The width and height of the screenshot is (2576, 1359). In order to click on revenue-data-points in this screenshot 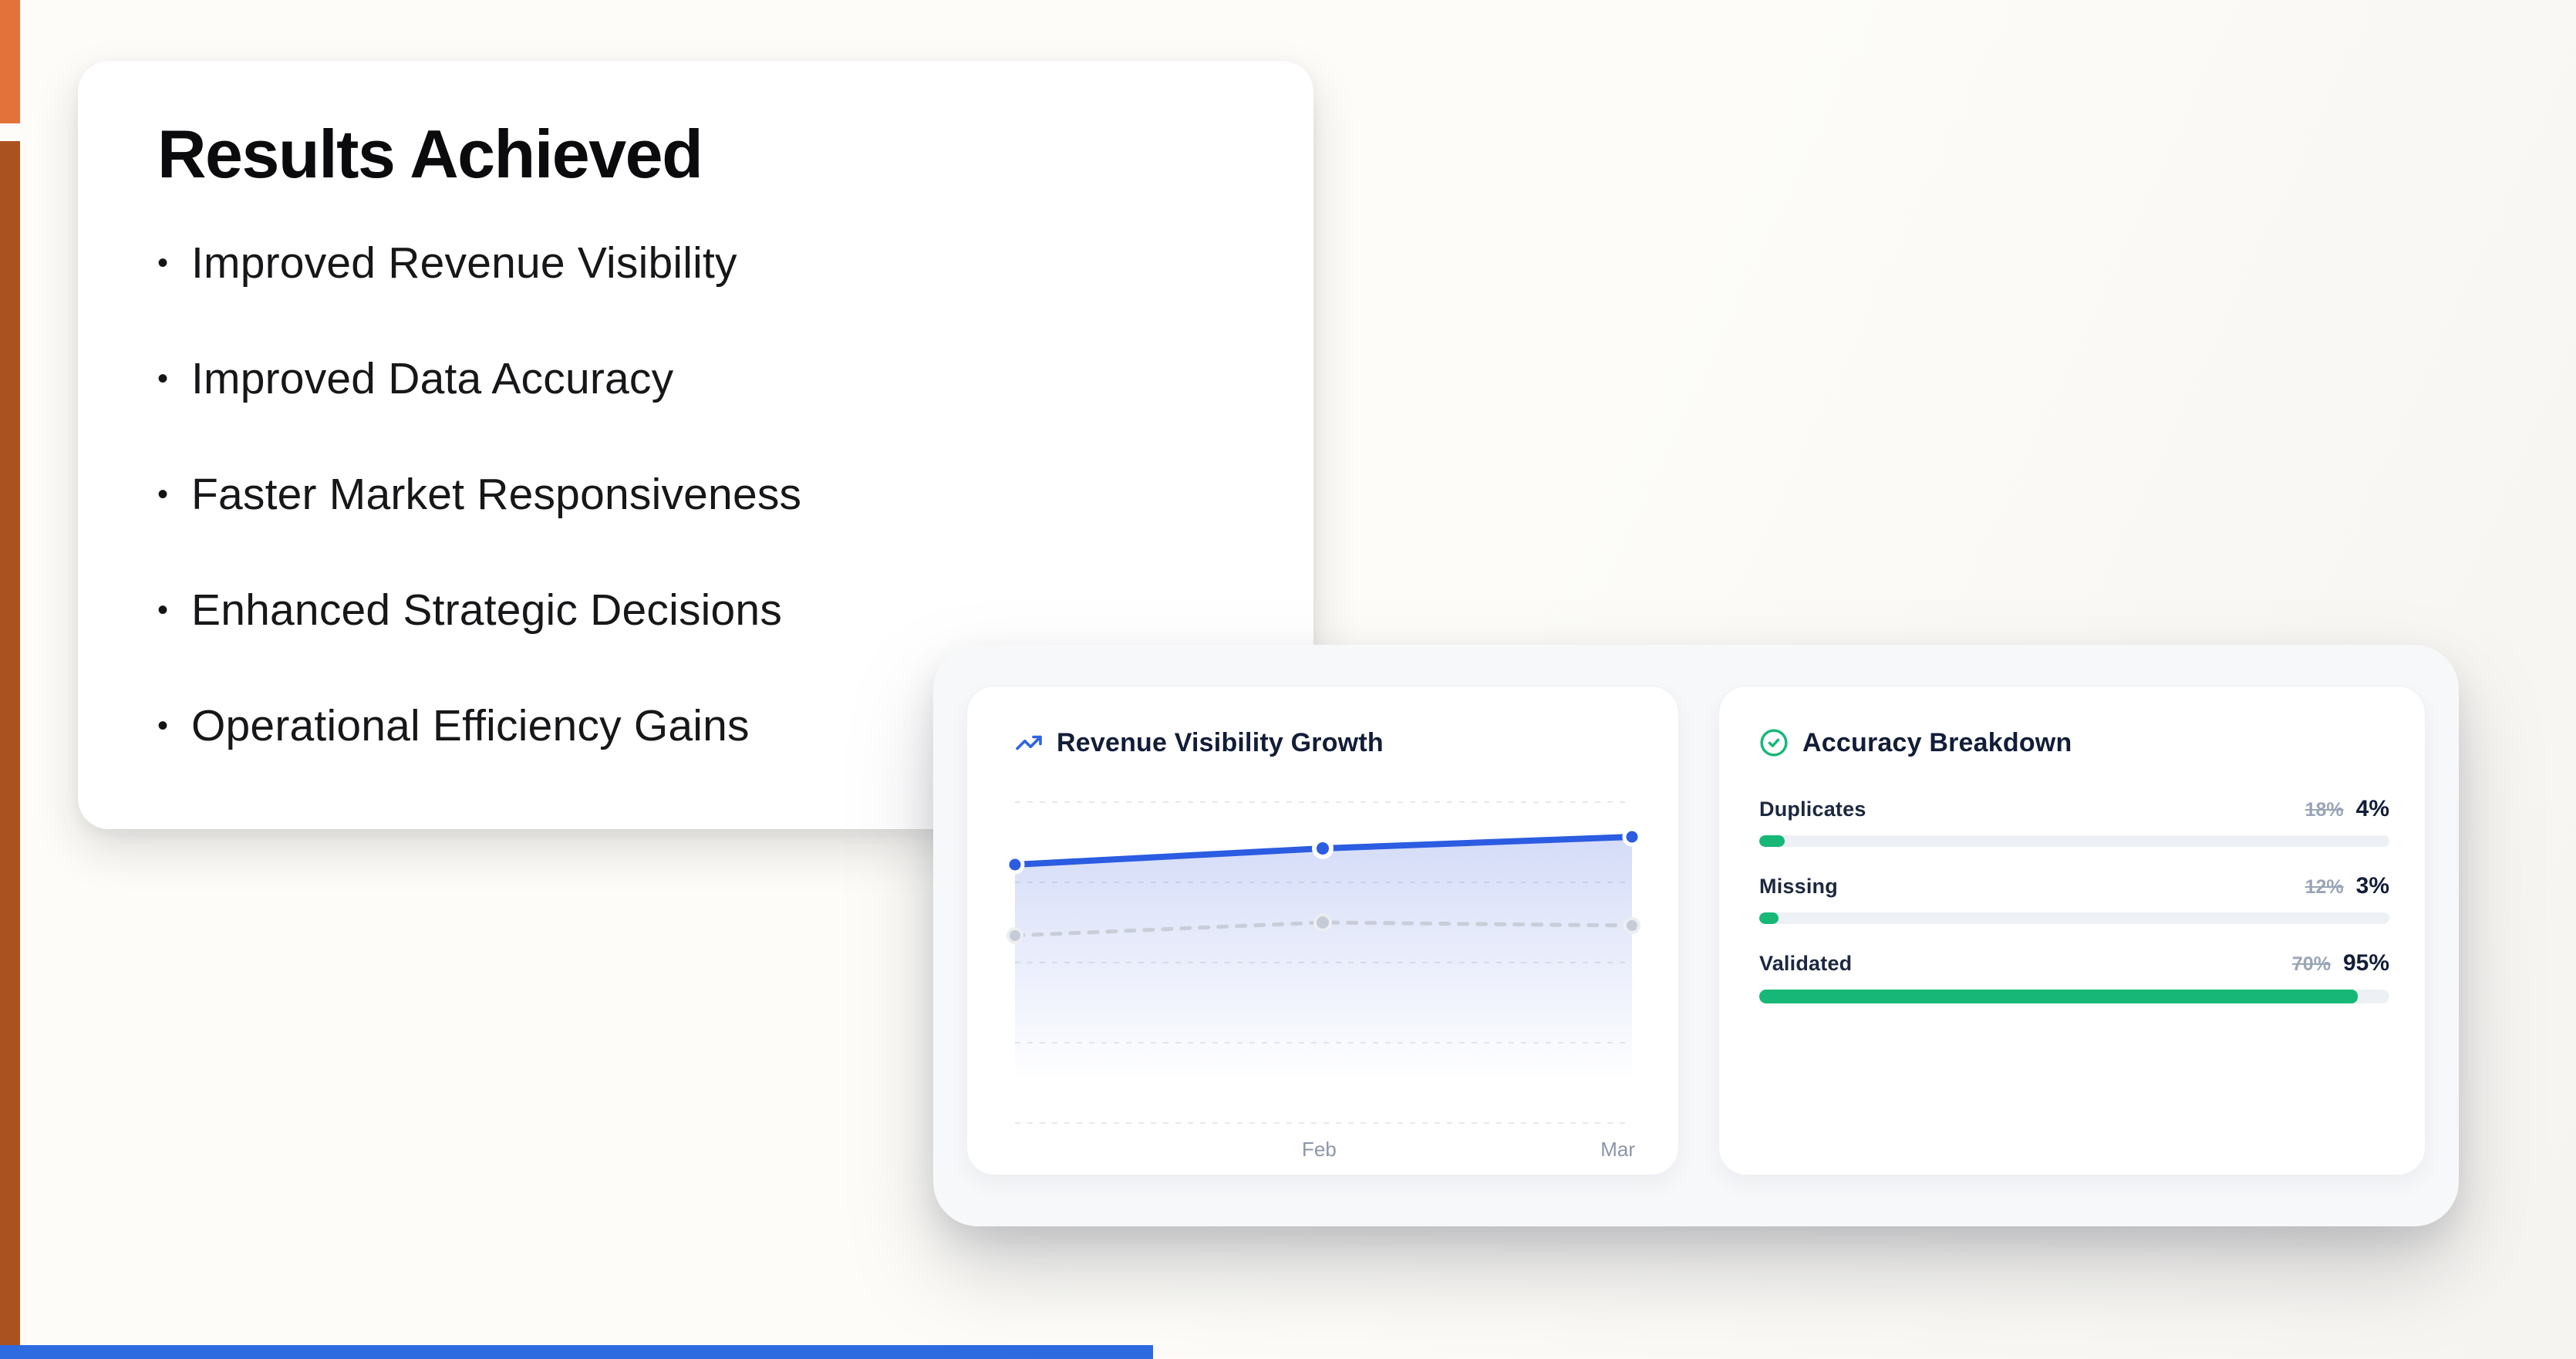, I will do `click(1323, 851)`.